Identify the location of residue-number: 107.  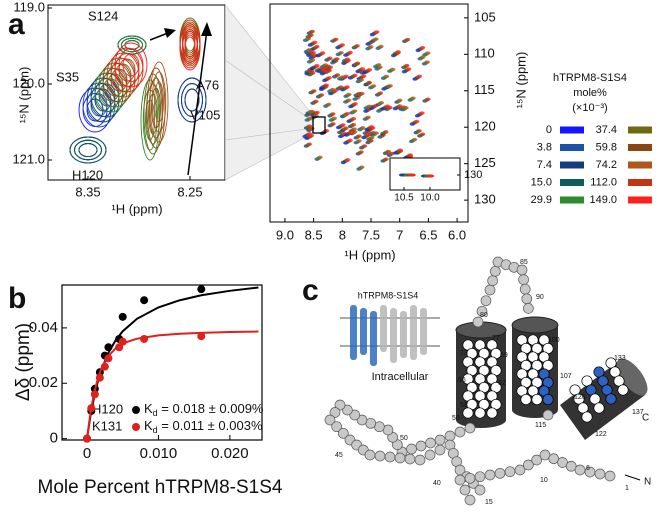
(566, 376).